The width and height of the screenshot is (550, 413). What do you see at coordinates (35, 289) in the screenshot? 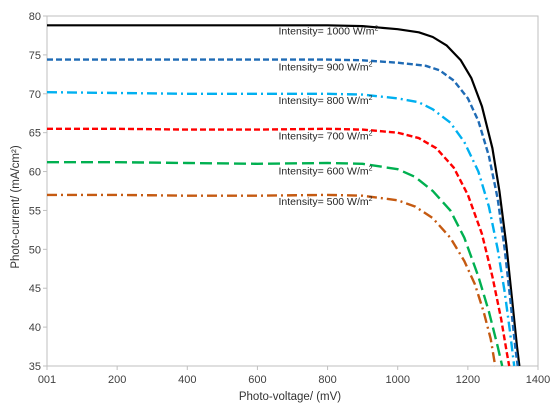
I see `y-tick-label: 45` at bounding box center [35, 289].